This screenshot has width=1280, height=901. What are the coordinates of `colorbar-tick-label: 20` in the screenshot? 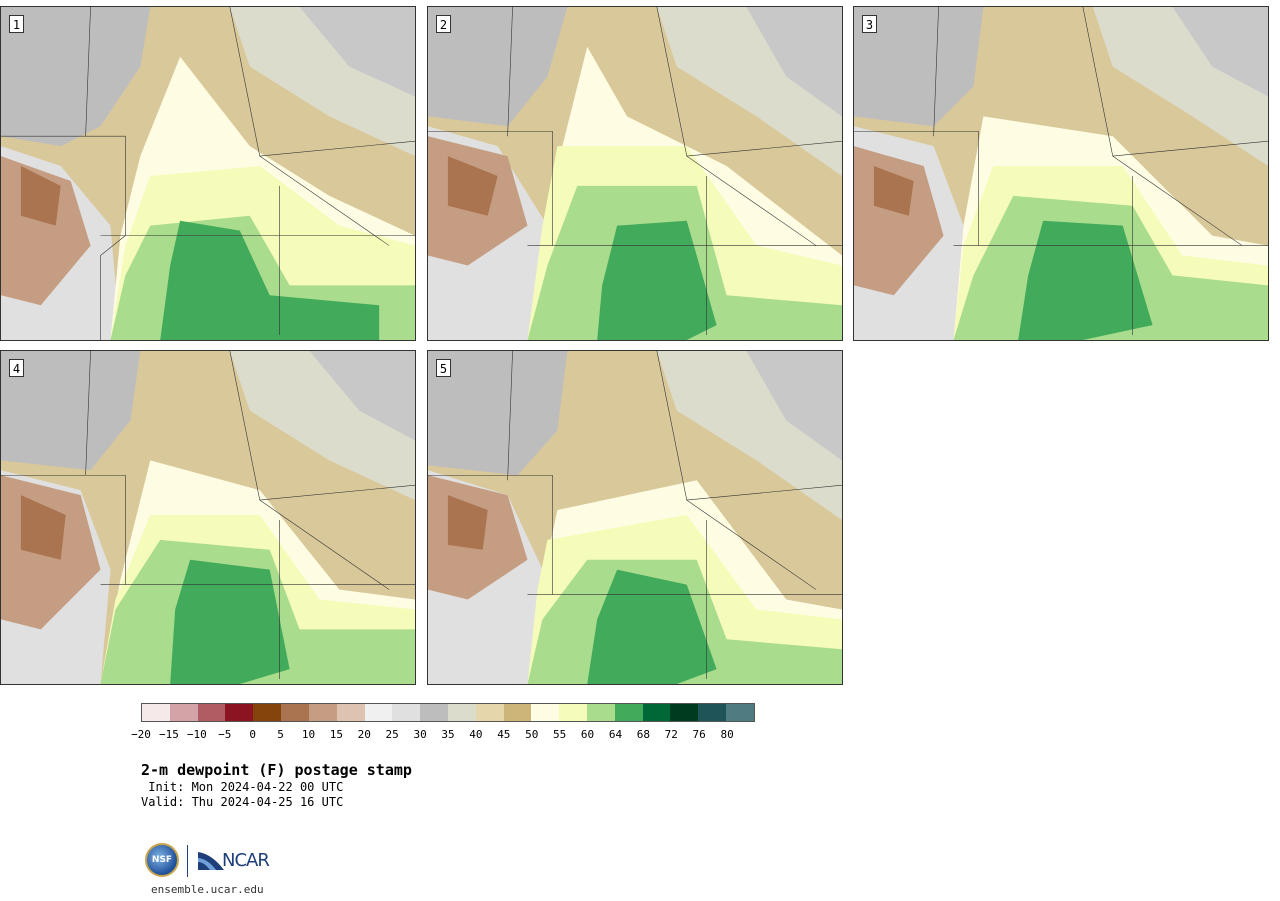 It's located at (364, 734).